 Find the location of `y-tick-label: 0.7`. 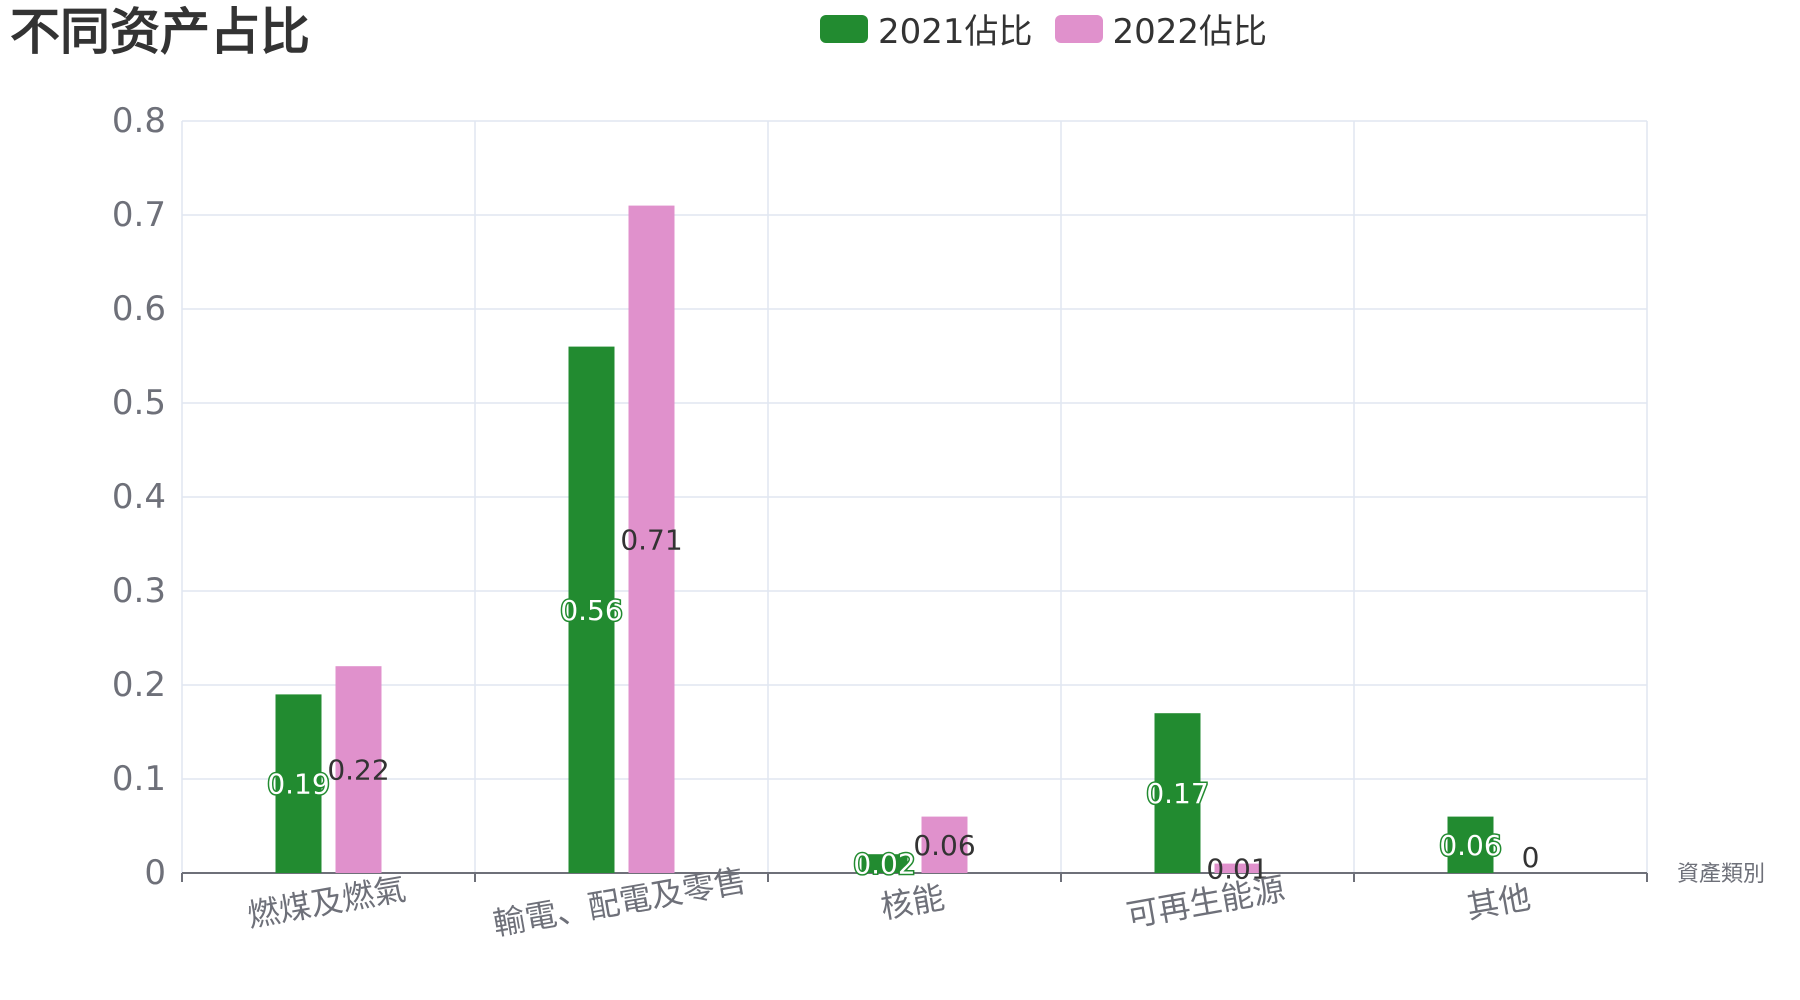

y-tick-label: 0.7 is located at coordinates (139, 215).